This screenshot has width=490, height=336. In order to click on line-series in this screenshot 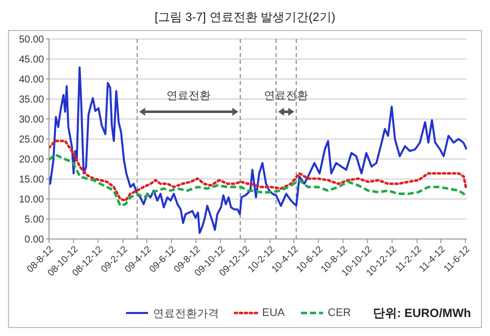, I will do `click(258, 180)`.